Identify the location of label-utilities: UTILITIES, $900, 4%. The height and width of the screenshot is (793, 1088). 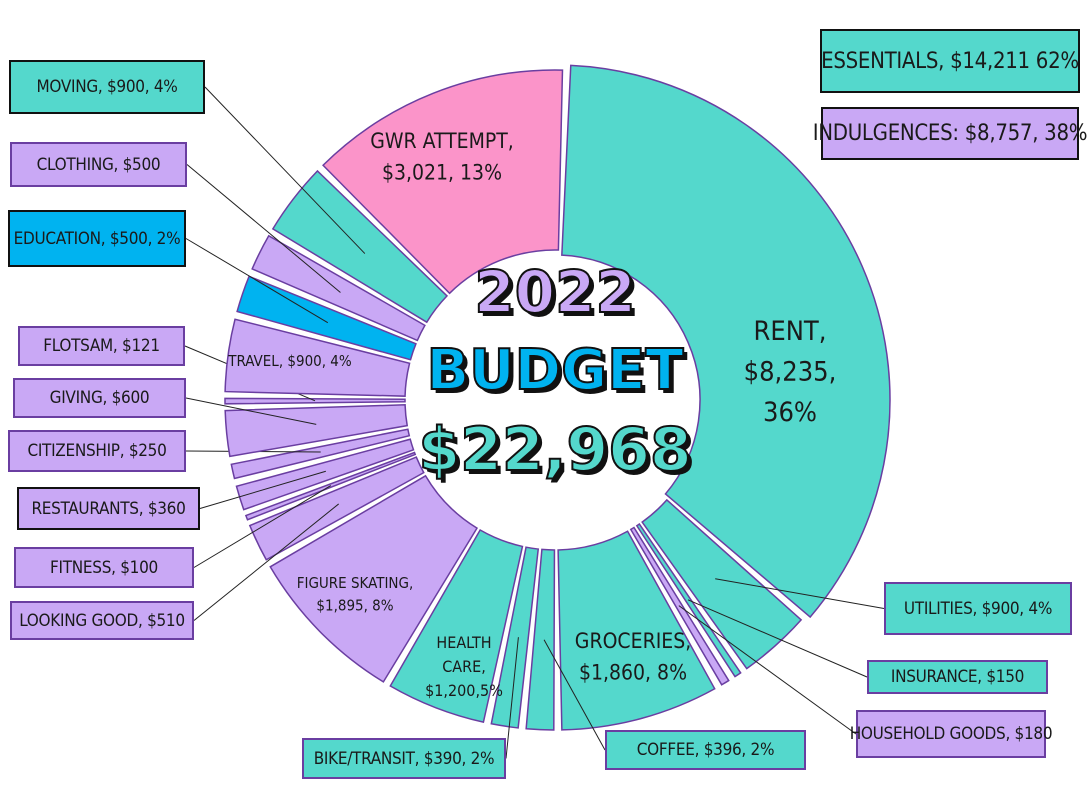
(978, 608).